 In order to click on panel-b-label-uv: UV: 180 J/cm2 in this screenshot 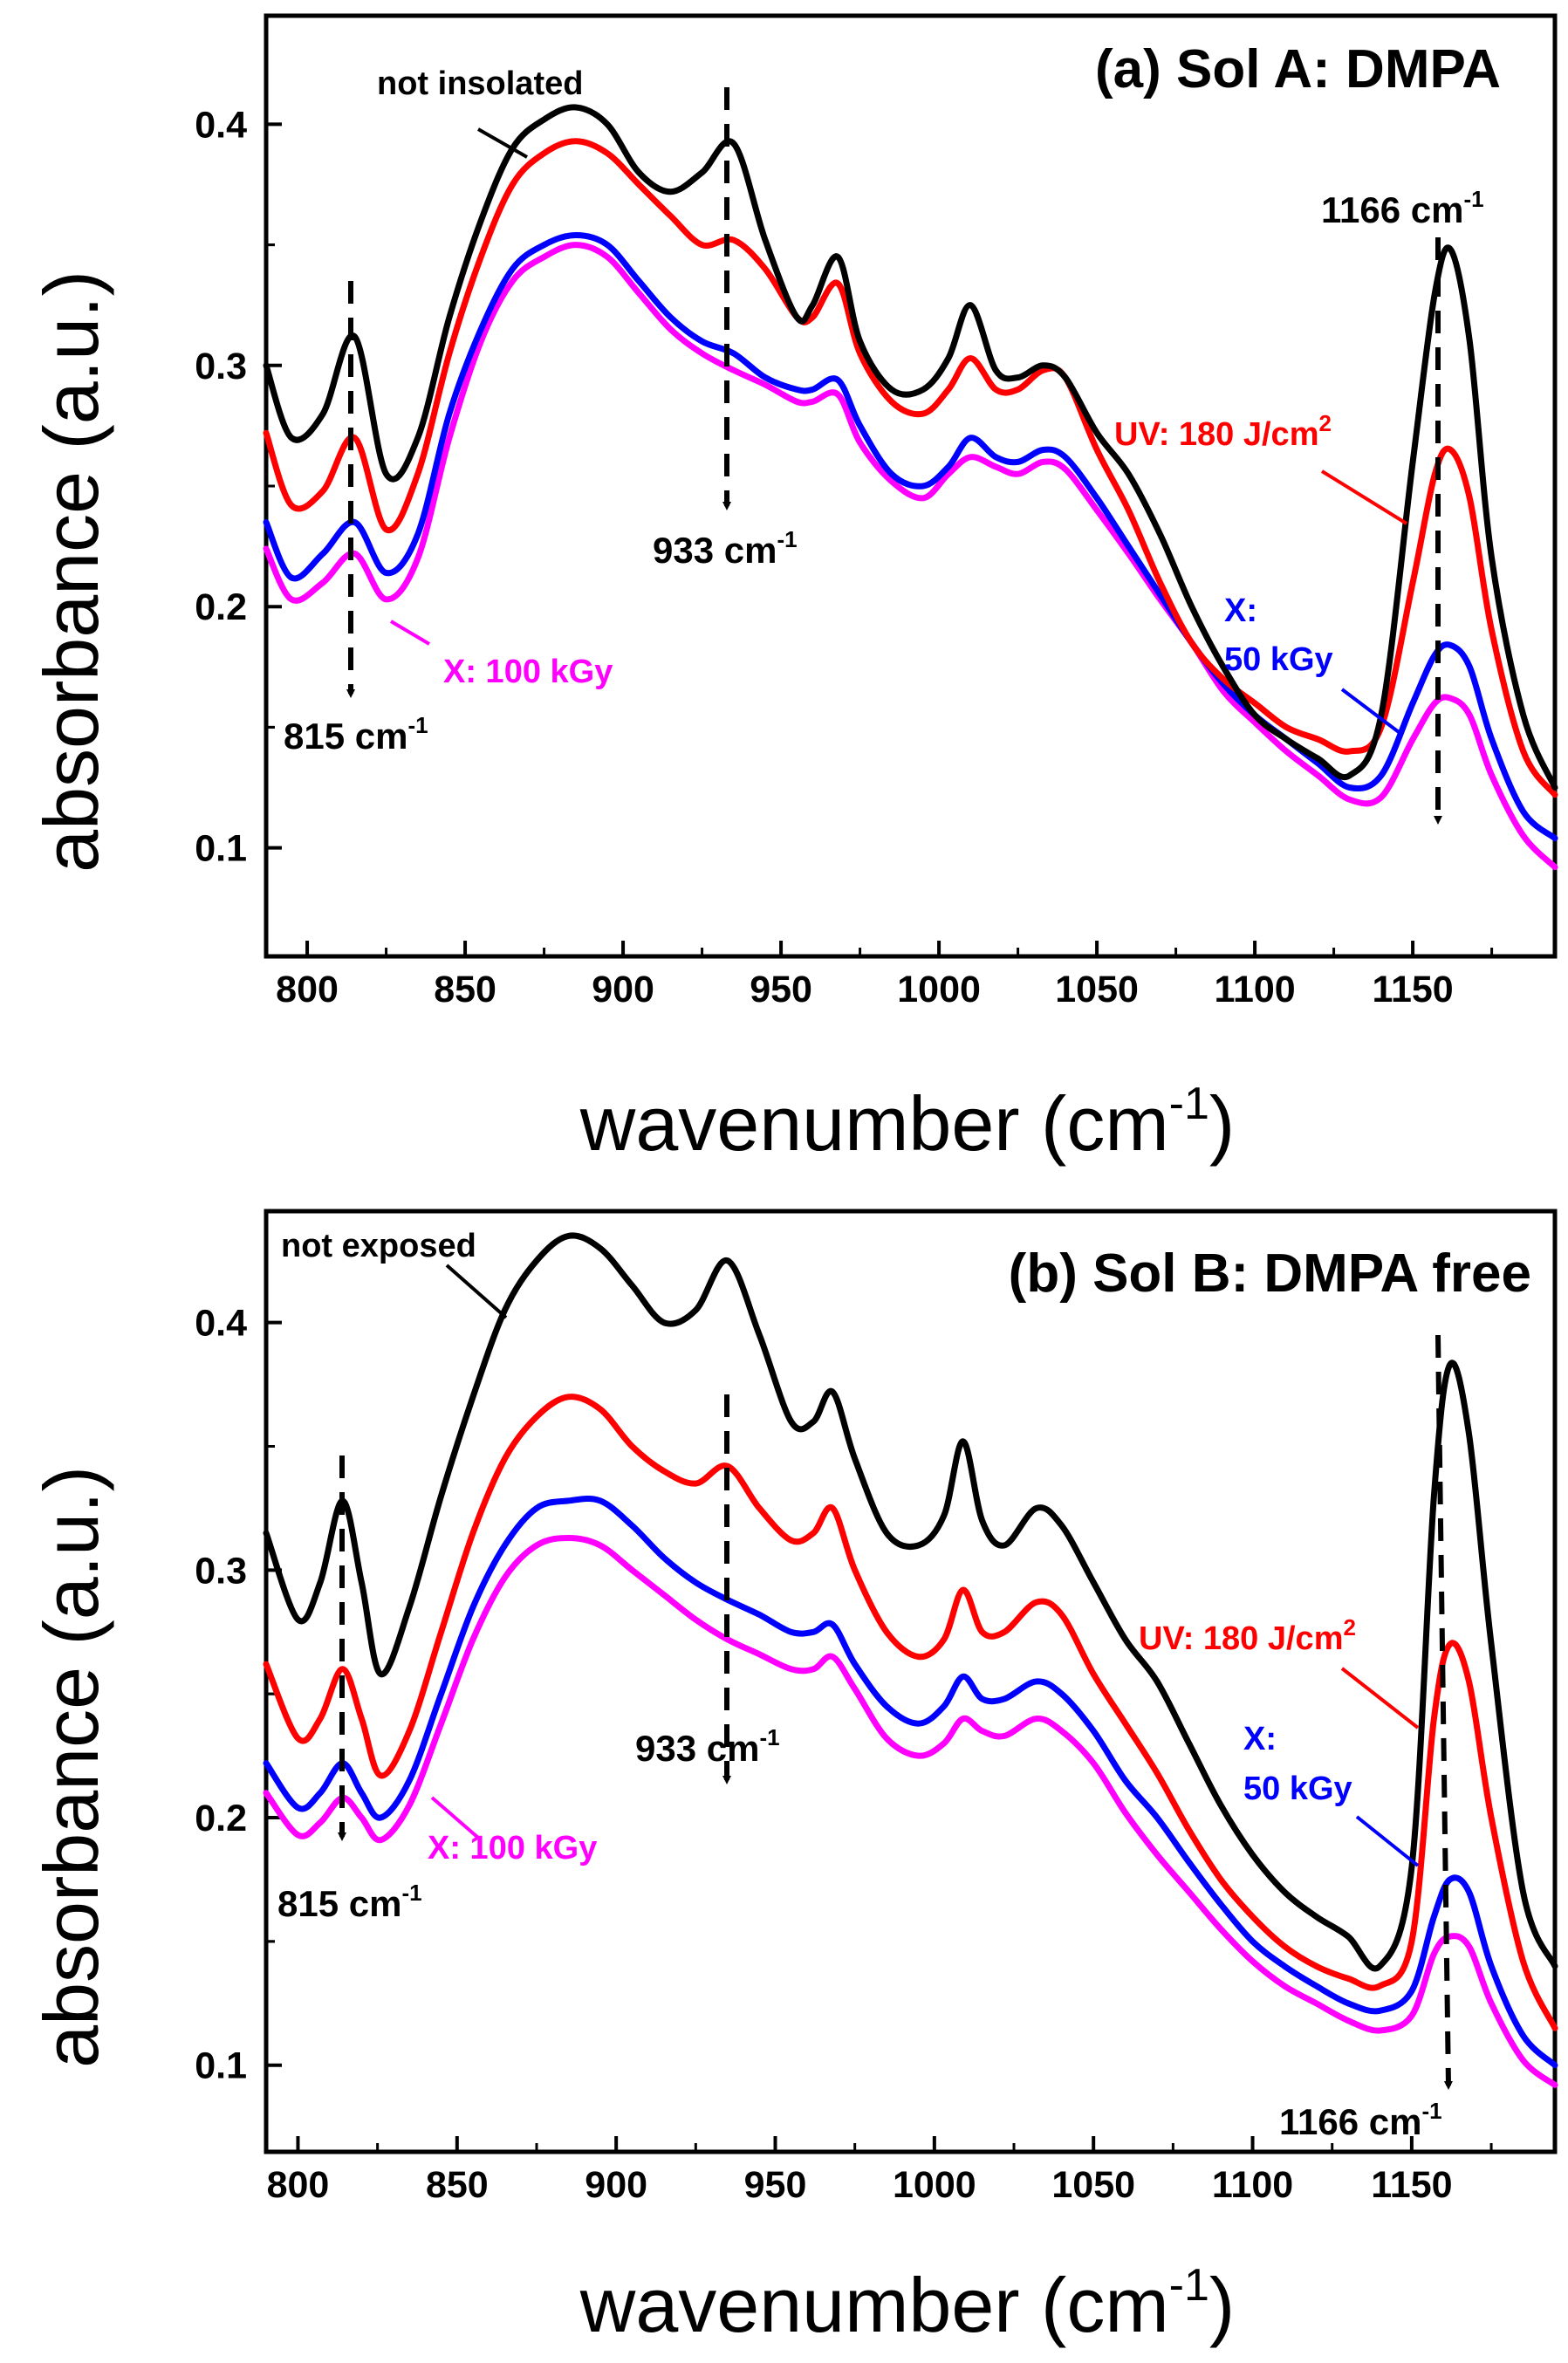, I will do `click(1248, 1635)`.